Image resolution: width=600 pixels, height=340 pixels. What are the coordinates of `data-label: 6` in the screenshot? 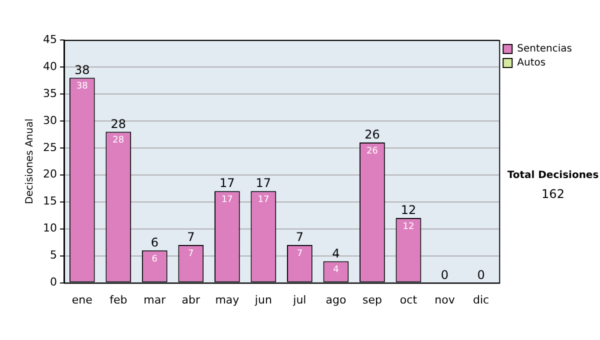 It's located at (155, 259).